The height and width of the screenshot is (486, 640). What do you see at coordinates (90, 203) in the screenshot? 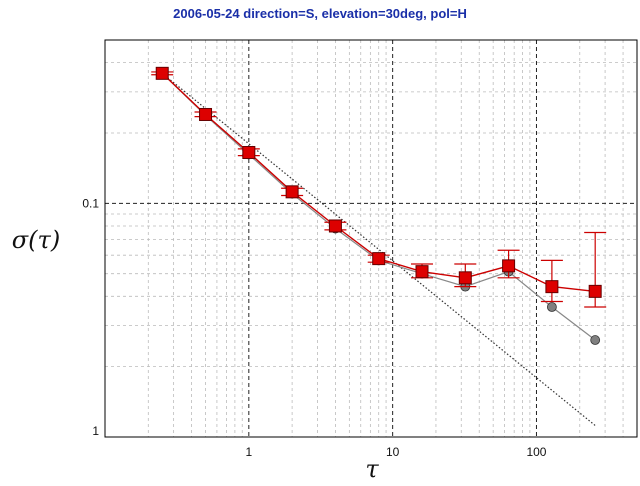
I see `y-tick-label: 0.1` at bounding box center [90, 203].